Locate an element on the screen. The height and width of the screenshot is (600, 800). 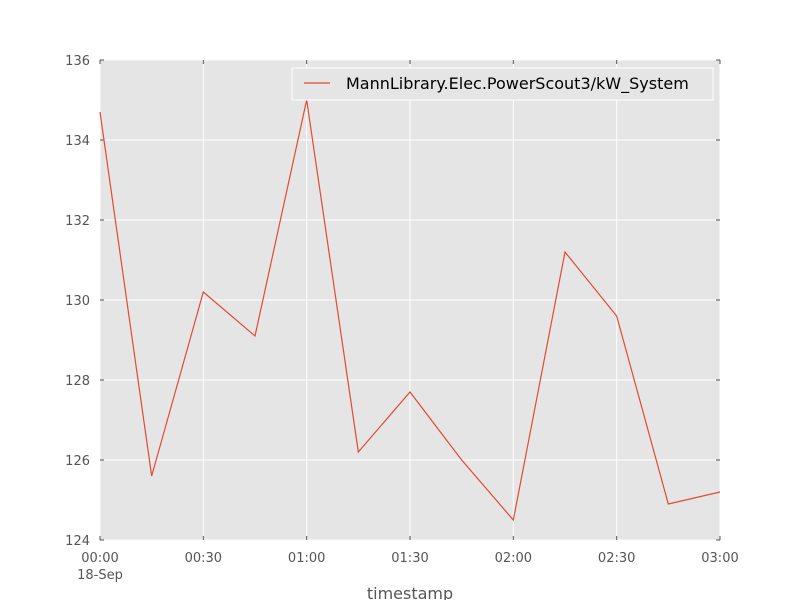
x-tick-label: 02:00 is located at coordinates (513, 558).